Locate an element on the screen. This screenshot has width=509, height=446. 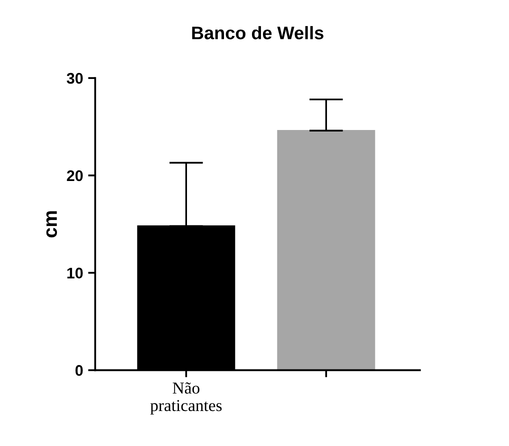
x-tick-label: Não praticantes is located at coordinates (186, 398).